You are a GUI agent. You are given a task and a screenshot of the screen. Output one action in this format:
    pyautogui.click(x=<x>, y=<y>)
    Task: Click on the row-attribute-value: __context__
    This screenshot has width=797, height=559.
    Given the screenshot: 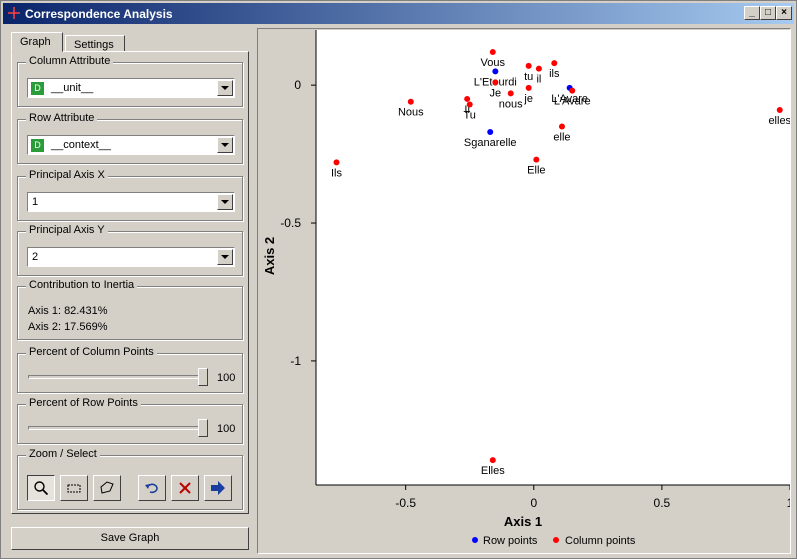 What is the action you would take?
    pyautogui.click(x=81, y=145)
    